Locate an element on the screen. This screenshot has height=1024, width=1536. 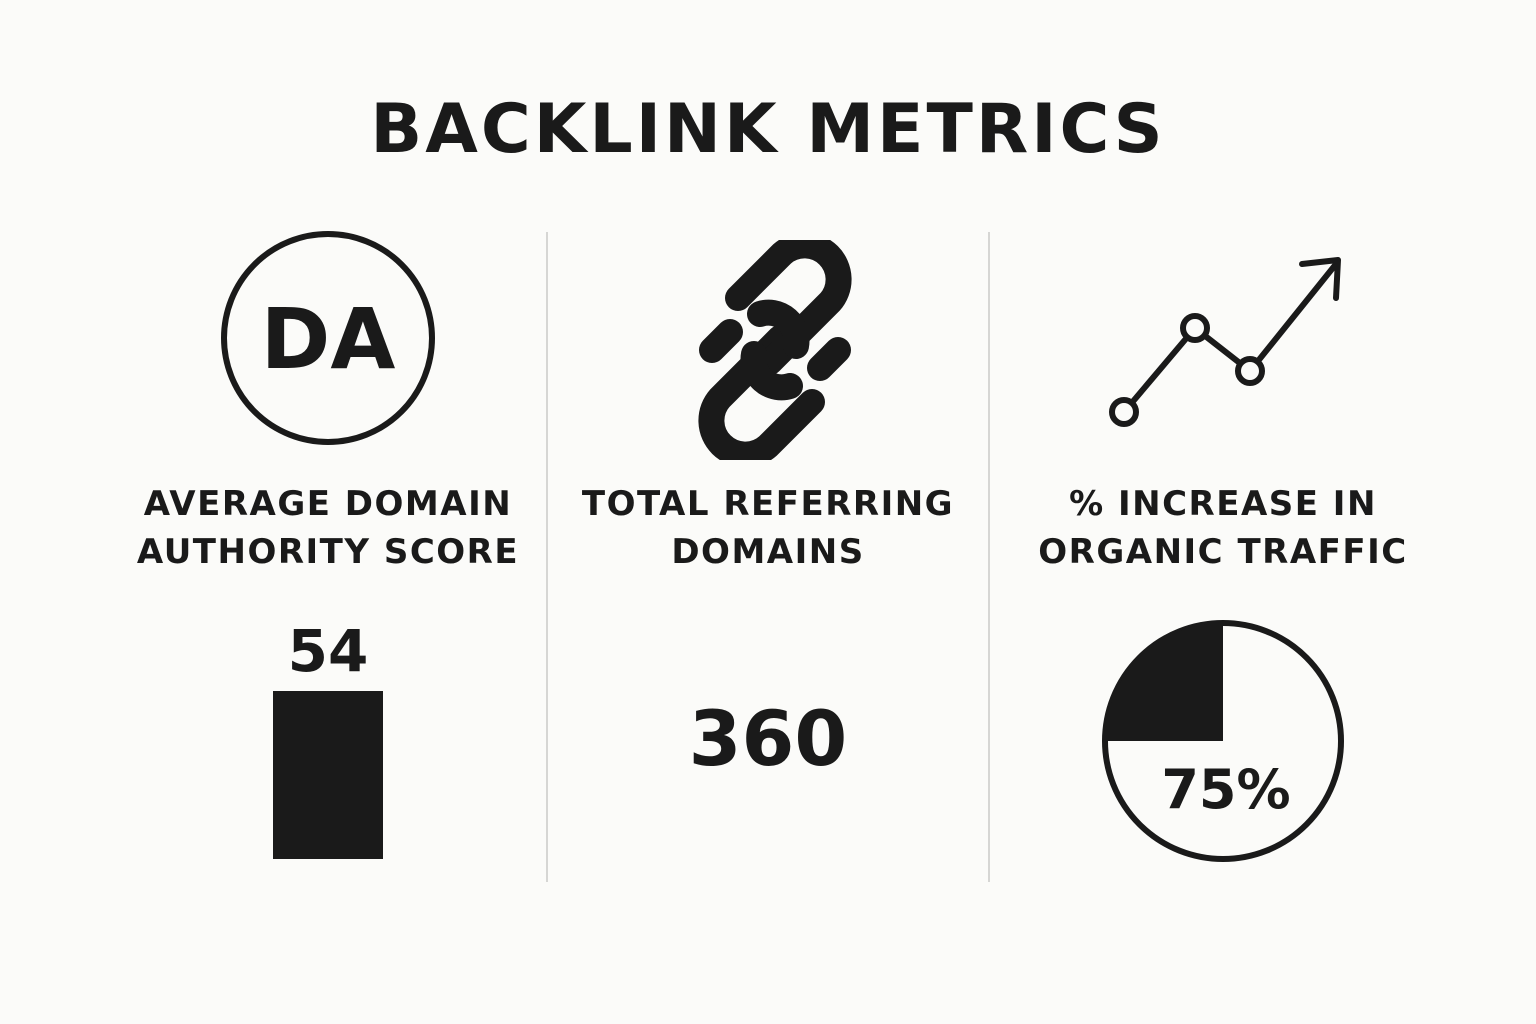
column-divider-left is located at coordinates (547, 557).